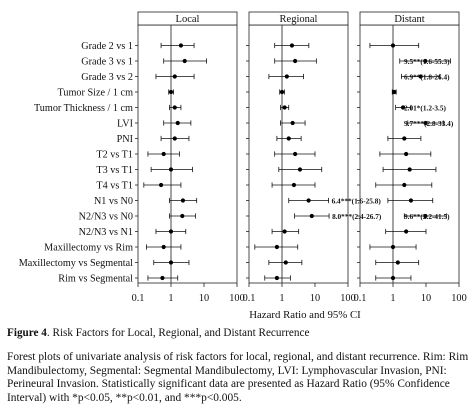 The height and width of the screenshot is (420, 474). I want to click on row-label: T3 vs T1, so click(114, 170).